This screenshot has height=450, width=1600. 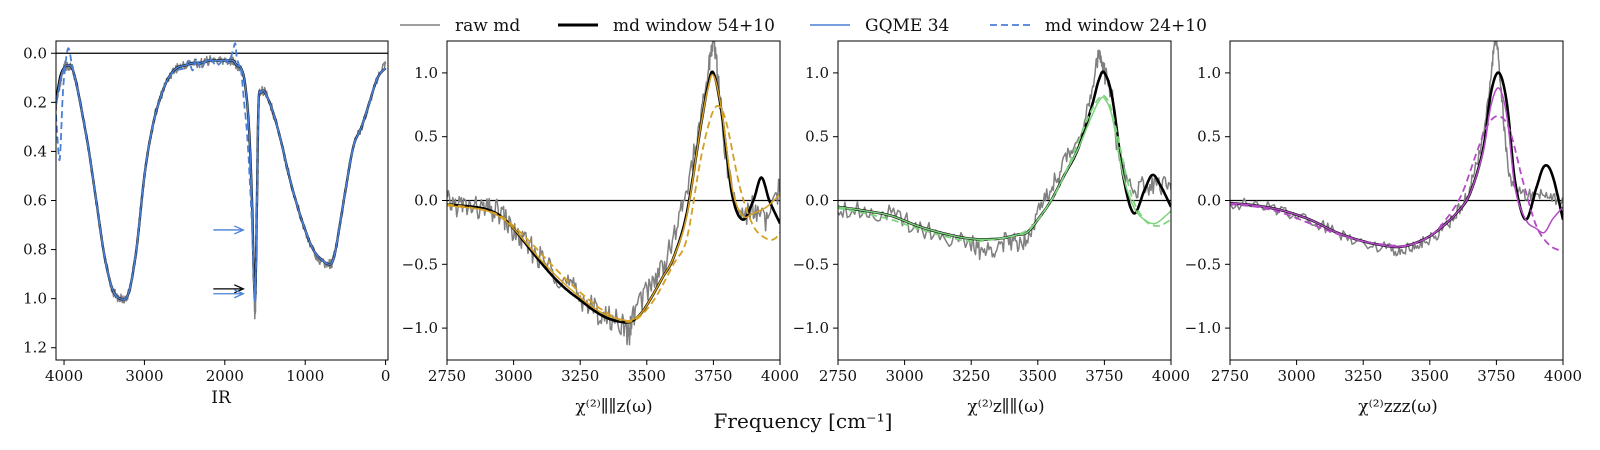 What do you see at coordinates (1209, 73) in the screenshot?
I see `chi-zzz-ytick-label: 1.0` at bounding box center [1209, 73].